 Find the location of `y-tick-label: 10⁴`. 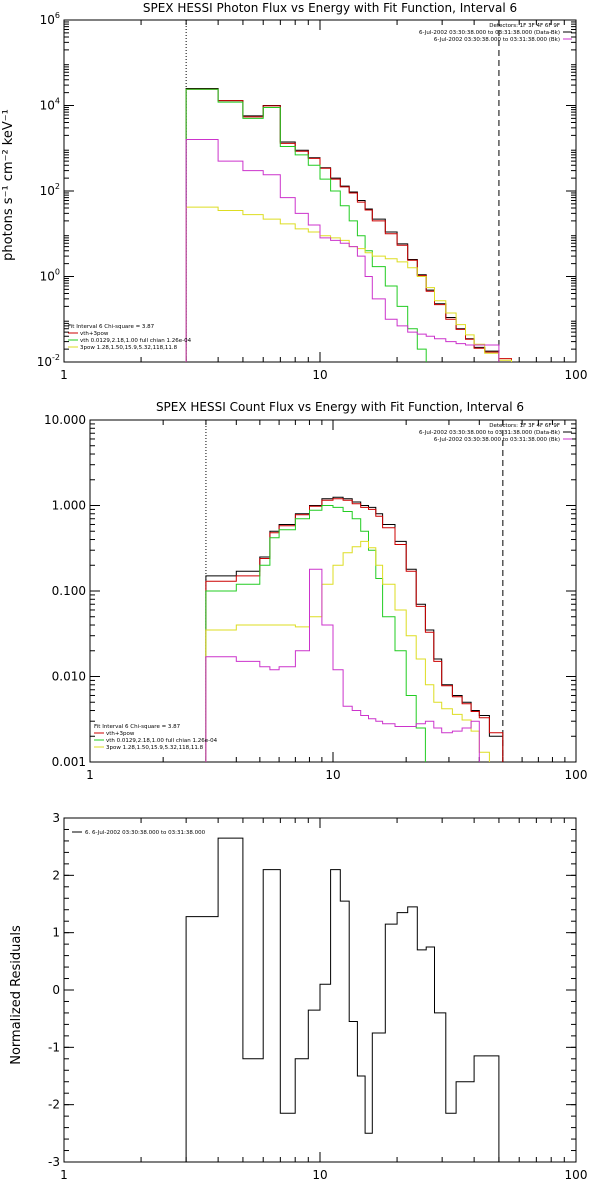

y-tick-label: 10⁴ is located at coordinates (50, 105).